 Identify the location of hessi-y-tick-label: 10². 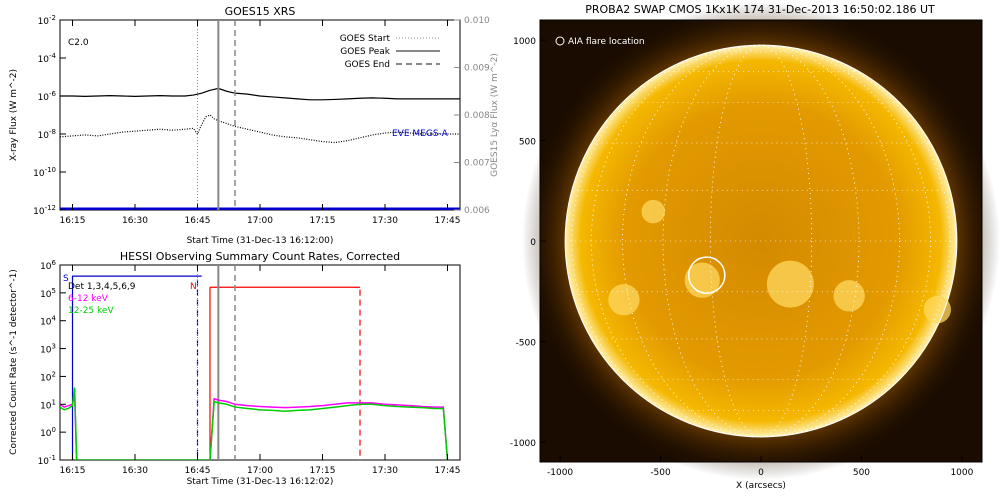
(48, 376).